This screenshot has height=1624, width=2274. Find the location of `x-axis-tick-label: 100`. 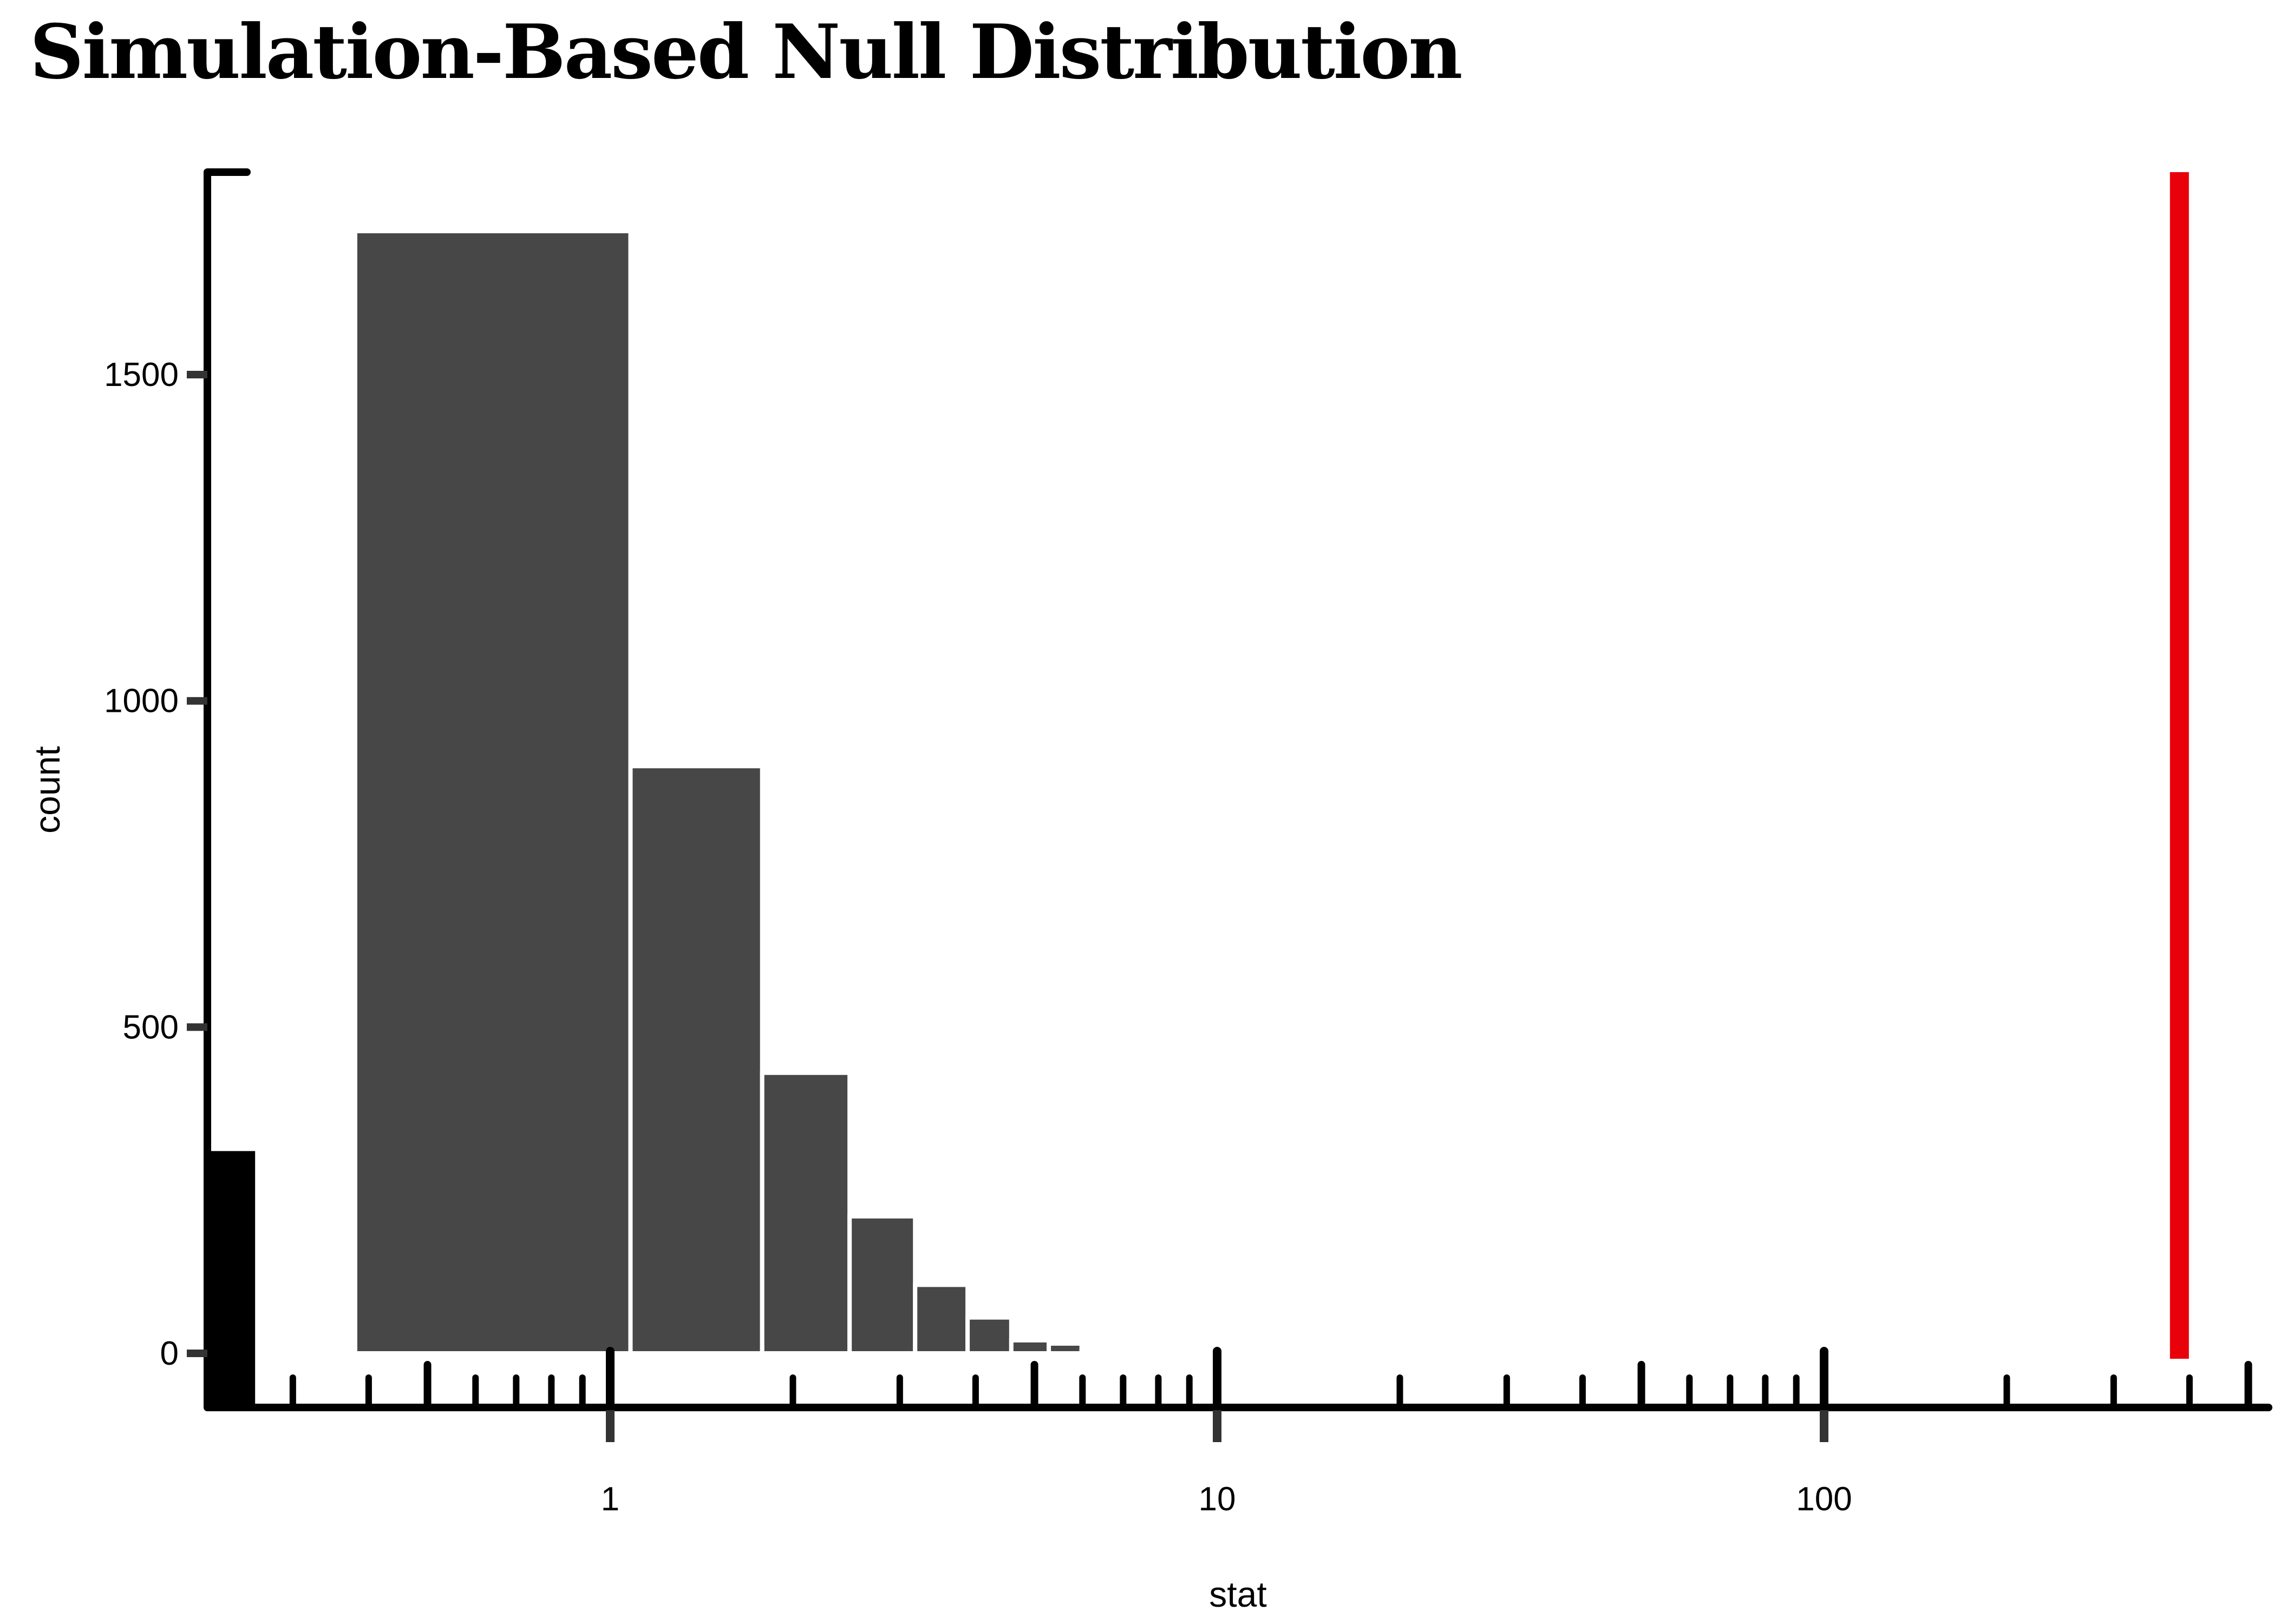

x-axis-tick-label: 100 is located at coordinates (1824, 1499).